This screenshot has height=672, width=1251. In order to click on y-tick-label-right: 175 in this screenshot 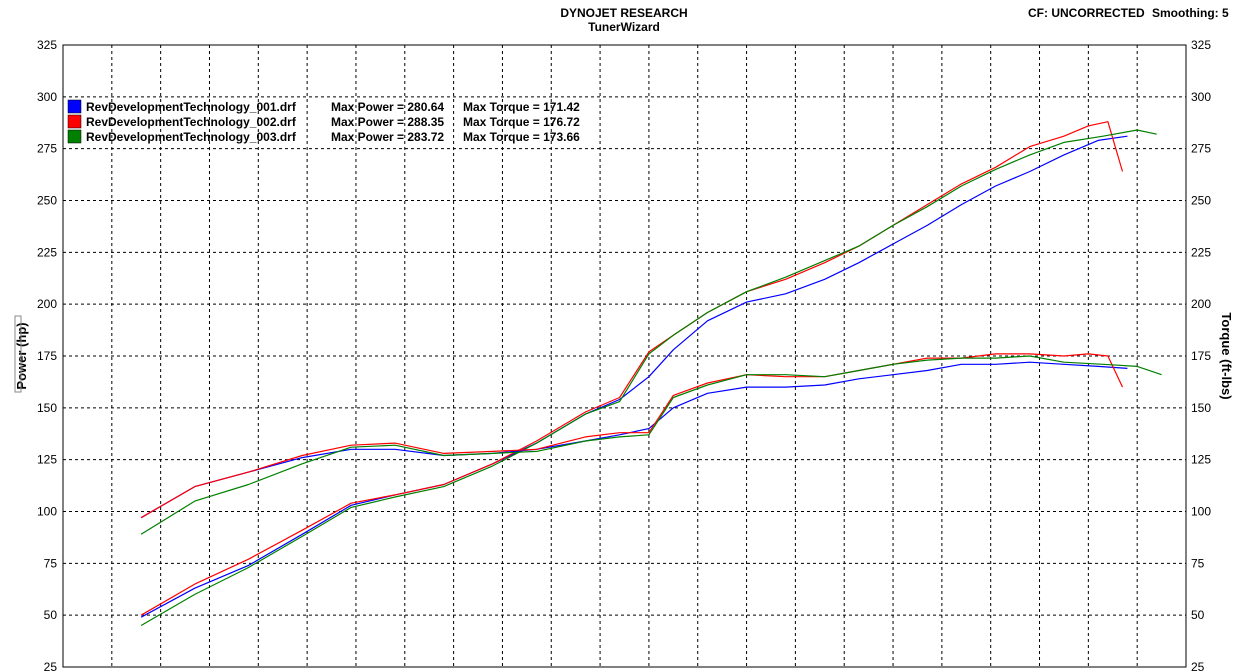, I will do `click(1201, 356)`.